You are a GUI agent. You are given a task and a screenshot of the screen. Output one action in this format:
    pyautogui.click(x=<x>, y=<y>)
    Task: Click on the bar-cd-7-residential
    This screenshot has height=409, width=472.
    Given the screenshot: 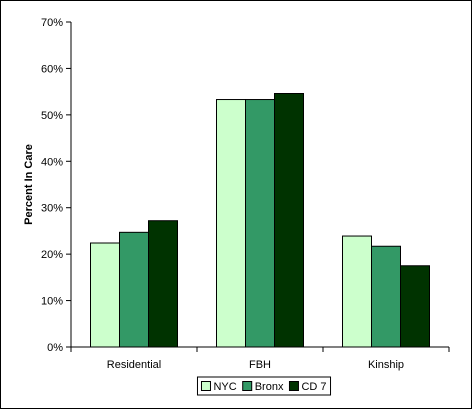 What is the action you would take?
    pyautogui.click(x=163, y=284)
    